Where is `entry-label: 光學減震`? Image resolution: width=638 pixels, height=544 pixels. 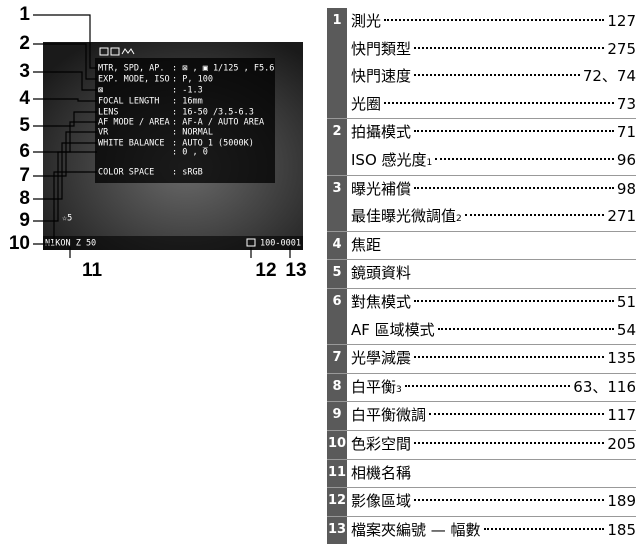
entry-label: 光學減震 is located at coordinates (381, 358).